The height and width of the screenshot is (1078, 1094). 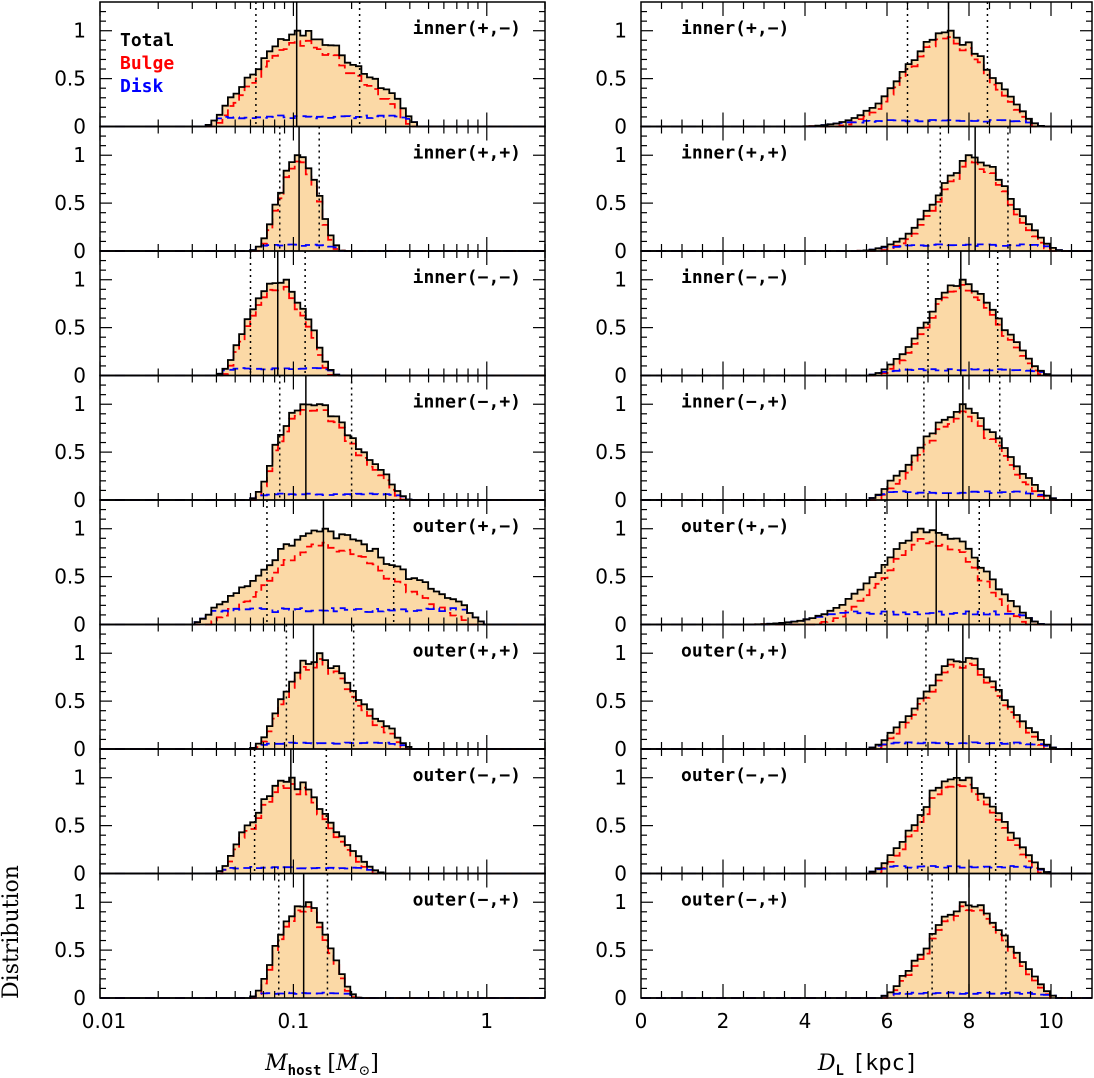 What do you see at coordinates (885, 1063) in the screenshot?
I see `x-title-right-unit: [kpc]` at bounding box center [885, 1063].